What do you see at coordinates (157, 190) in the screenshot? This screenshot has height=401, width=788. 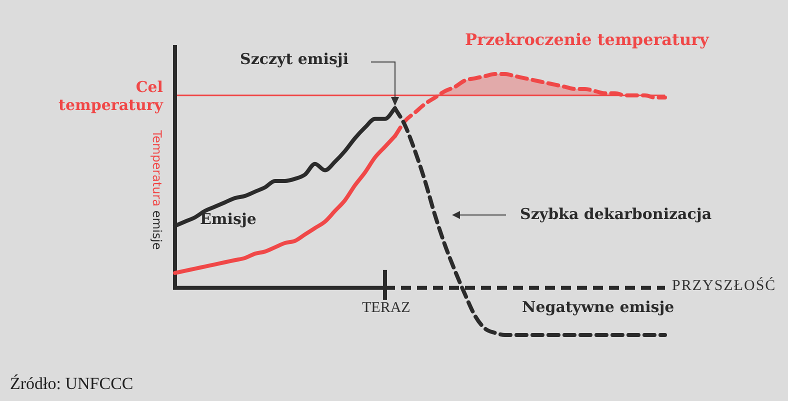 I see `y-axis-title: Temperatura emisje` at bounding box center [157, 190].